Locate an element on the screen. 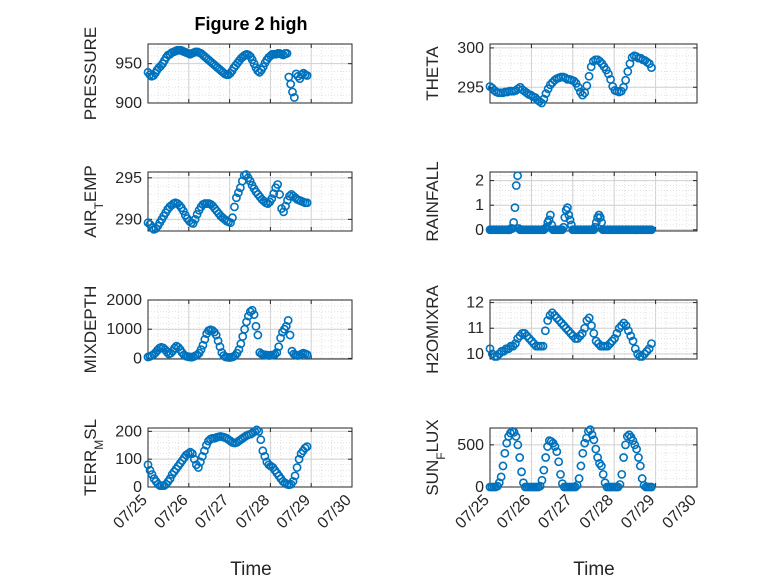 This screenshot has height=583, width=778. figure-title: Figure 2 high is located at coordinates (250, 24).